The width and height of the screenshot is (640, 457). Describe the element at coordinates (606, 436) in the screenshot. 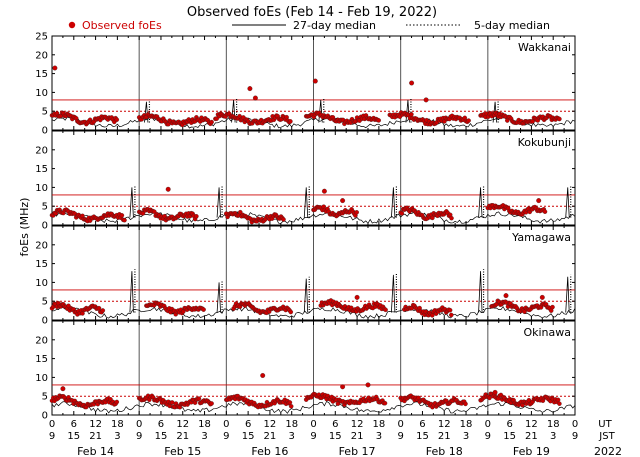

I see `jst-axis-label: JST` at that location.